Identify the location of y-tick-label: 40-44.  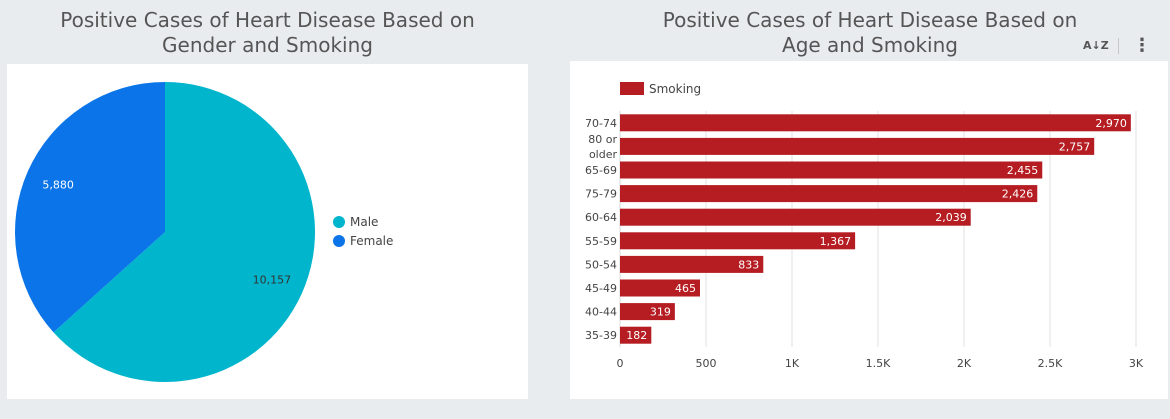
(601, 312).